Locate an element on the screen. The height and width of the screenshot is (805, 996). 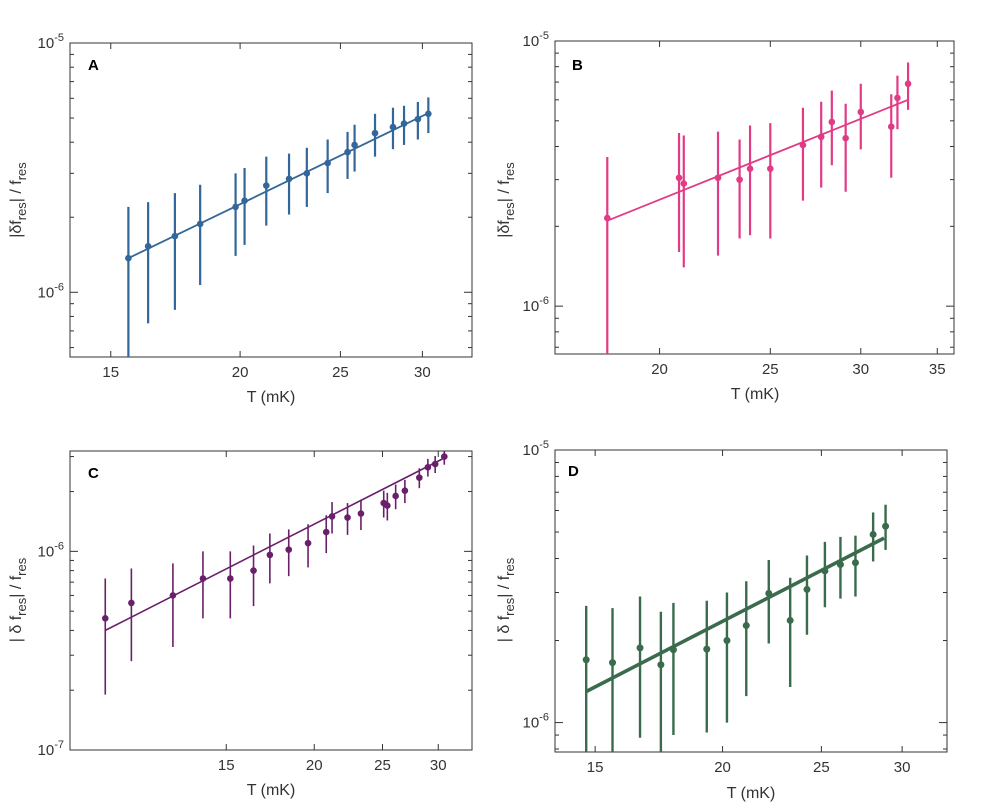
panel-label: D is located at coordinates (573, 471).